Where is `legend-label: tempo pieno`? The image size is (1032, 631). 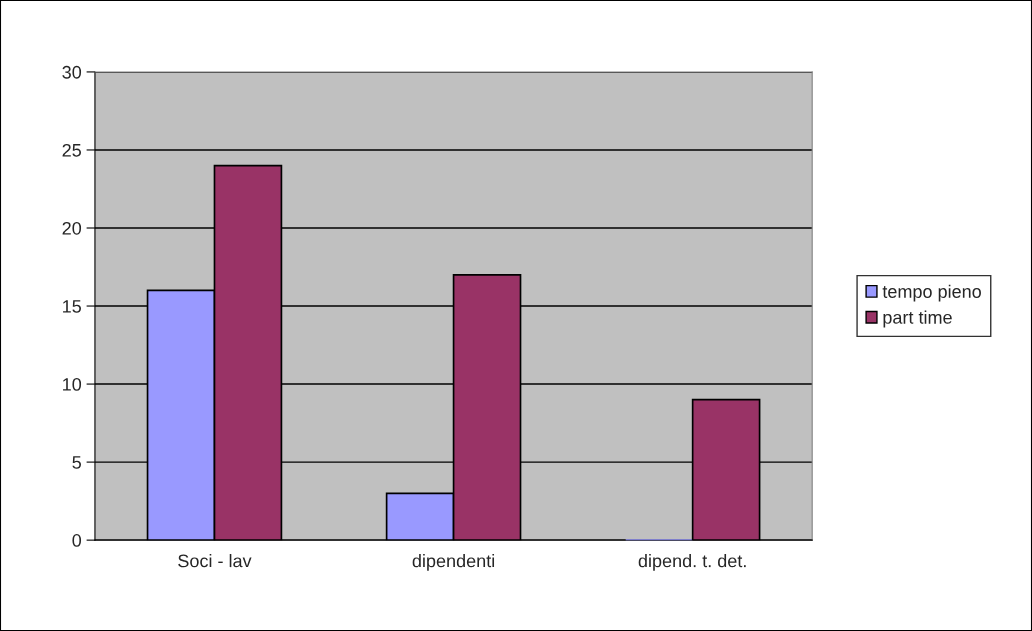 legend-label: tempo pieno is located at coordinates (931, 293).